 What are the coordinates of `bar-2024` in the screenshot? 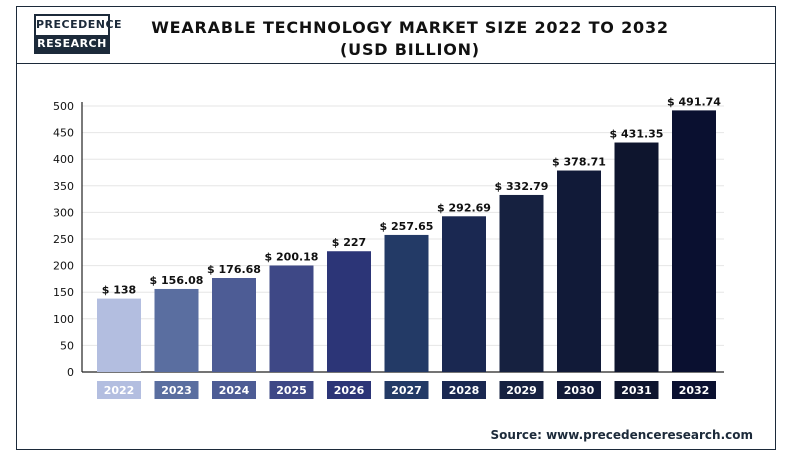 It's located at (234, 325).